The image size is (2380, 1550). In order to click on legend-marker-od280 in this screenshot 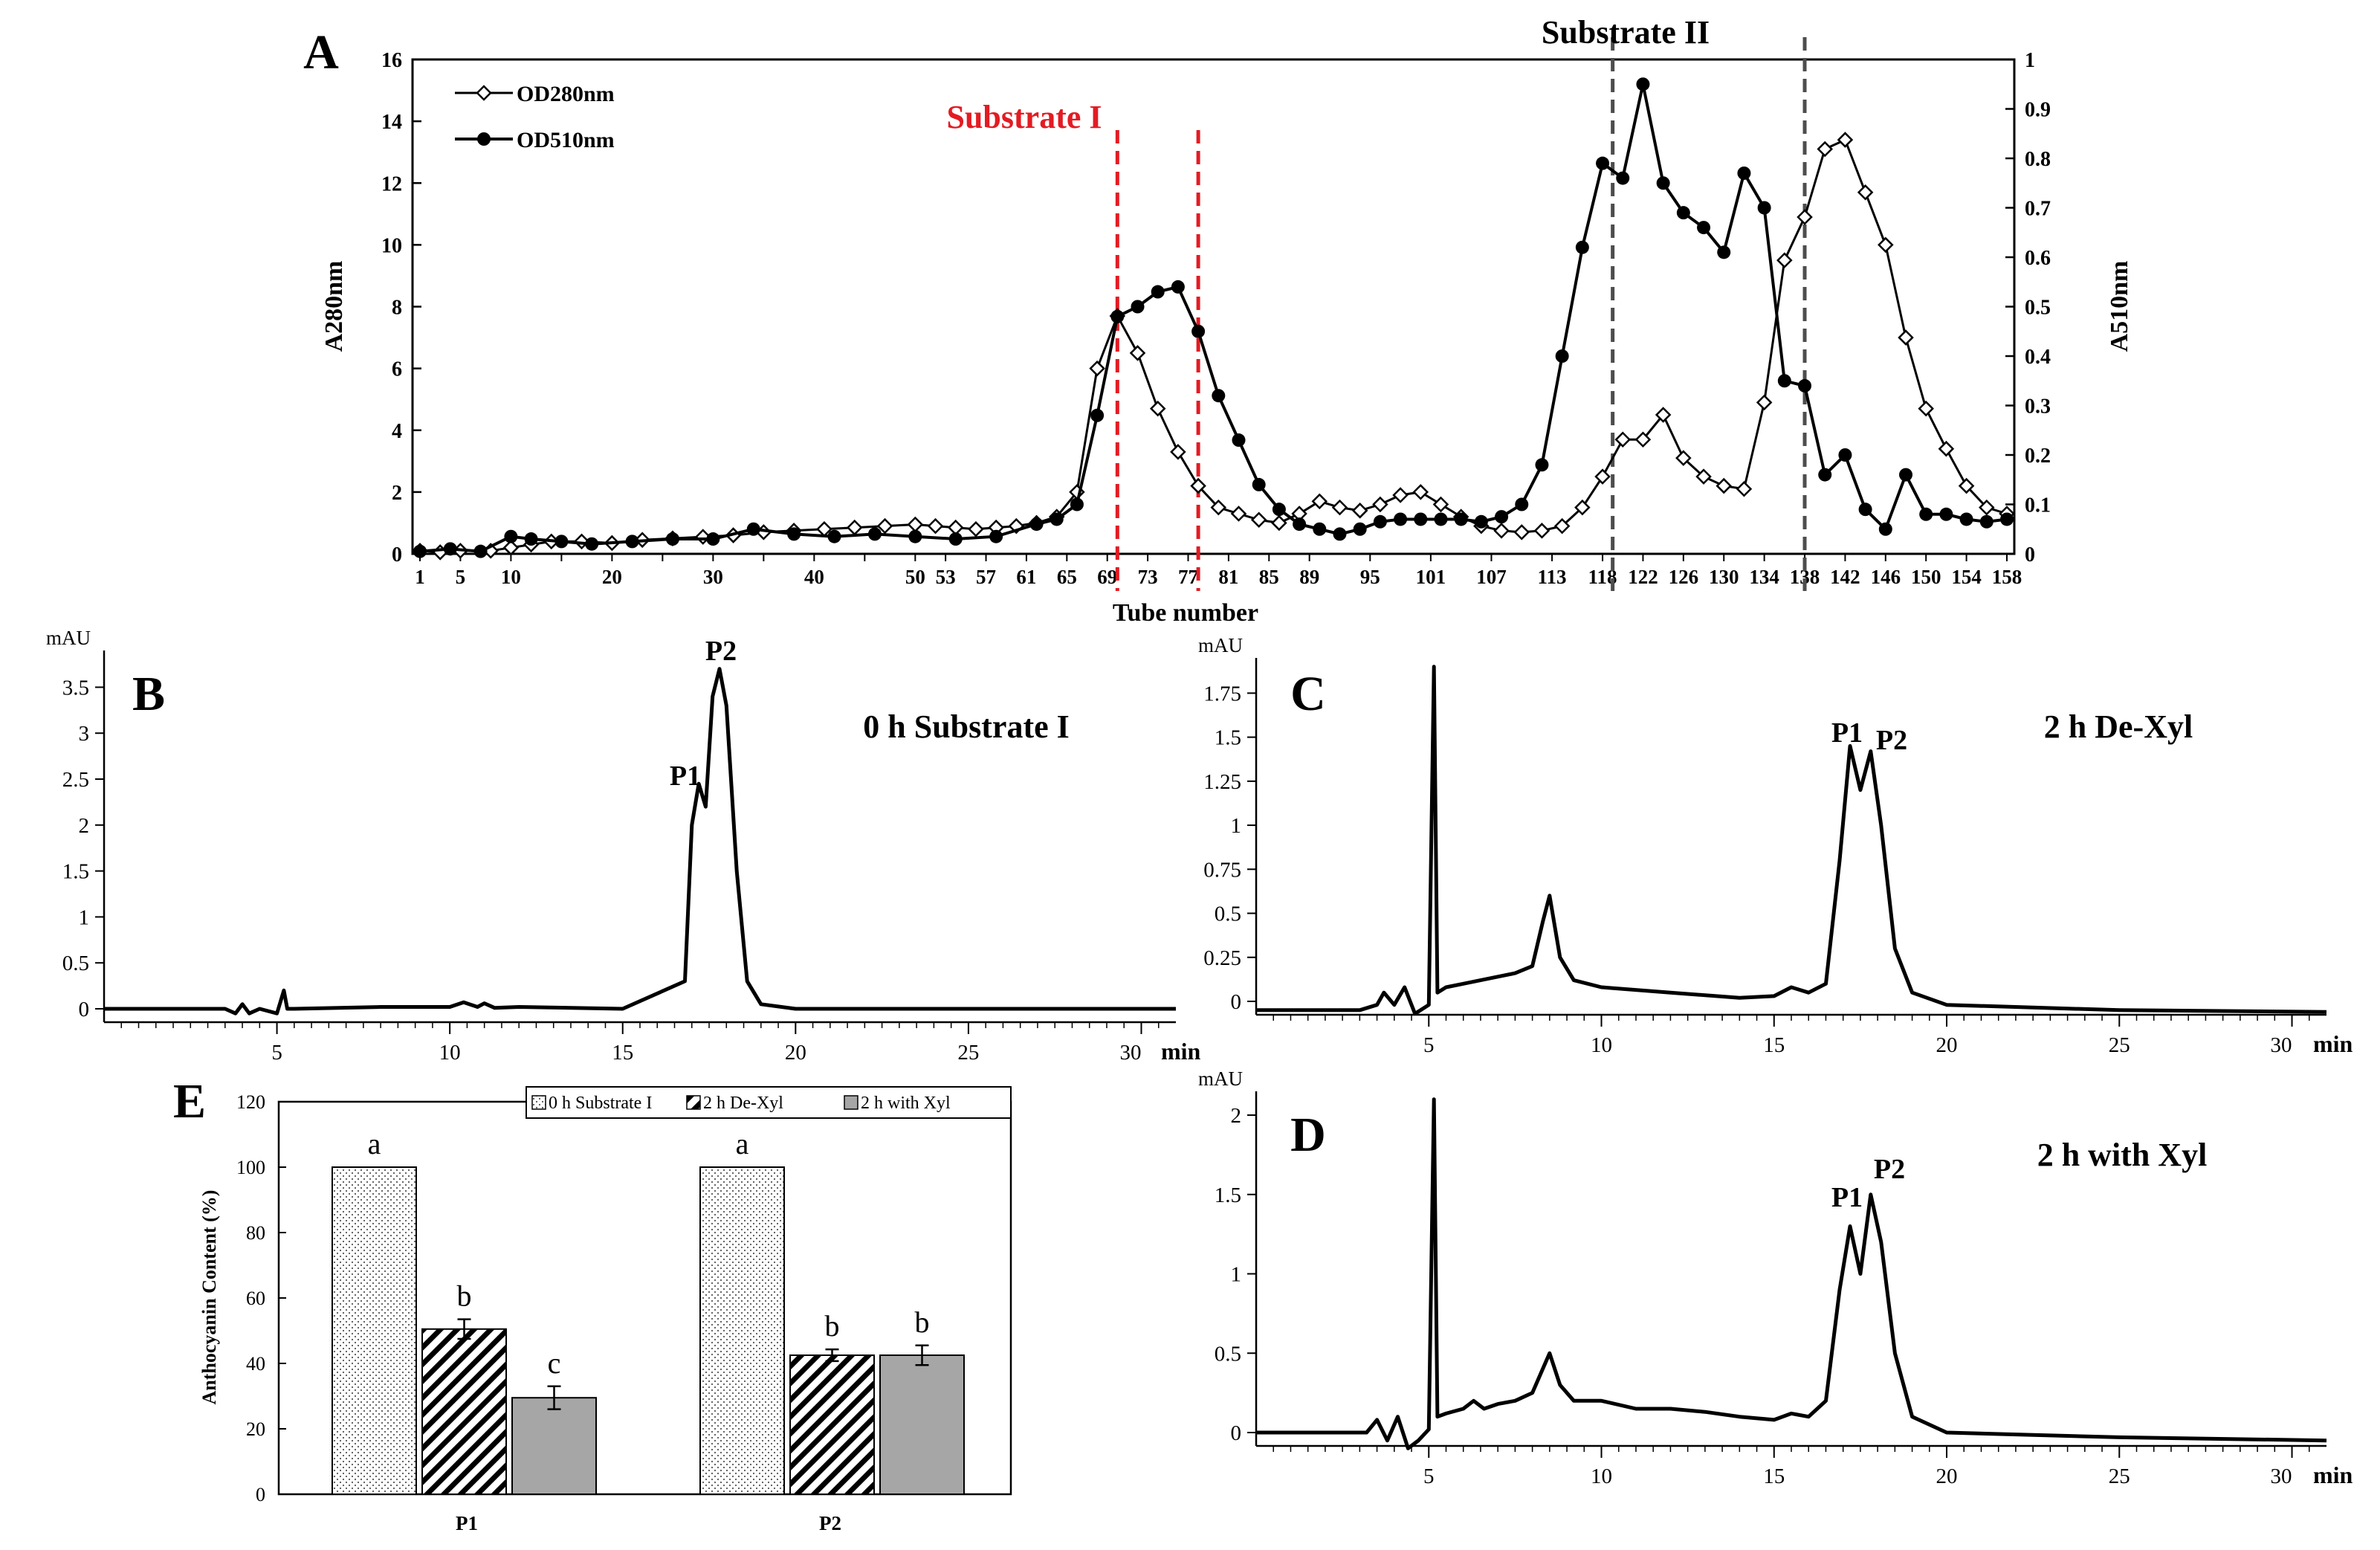, I will do `click(484, 93)`.